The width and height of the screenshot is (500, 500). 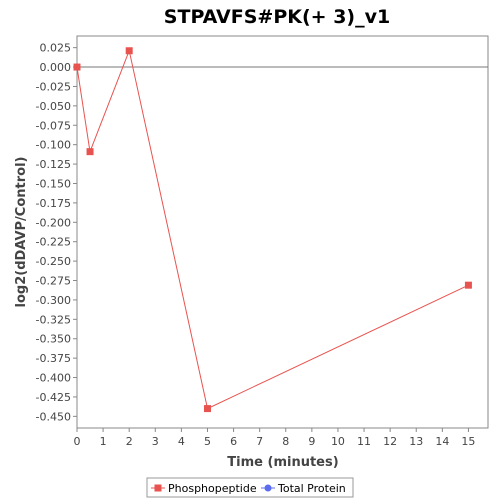 What do you see at coordinates (233, 441) in the screenshot?
I see `x-tick-label: 6` at bounding box center [233, 441].